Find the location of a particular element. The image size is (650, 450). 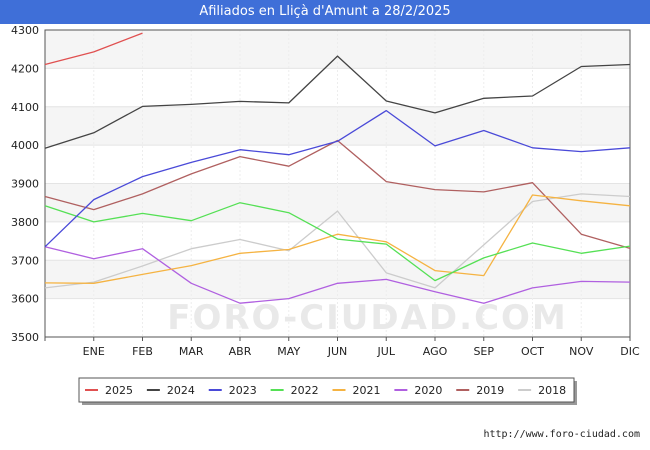

chart-title: Afiliados en Lliçà d'Amunt a 28/2/2025 is located at coordinates (325, 12).